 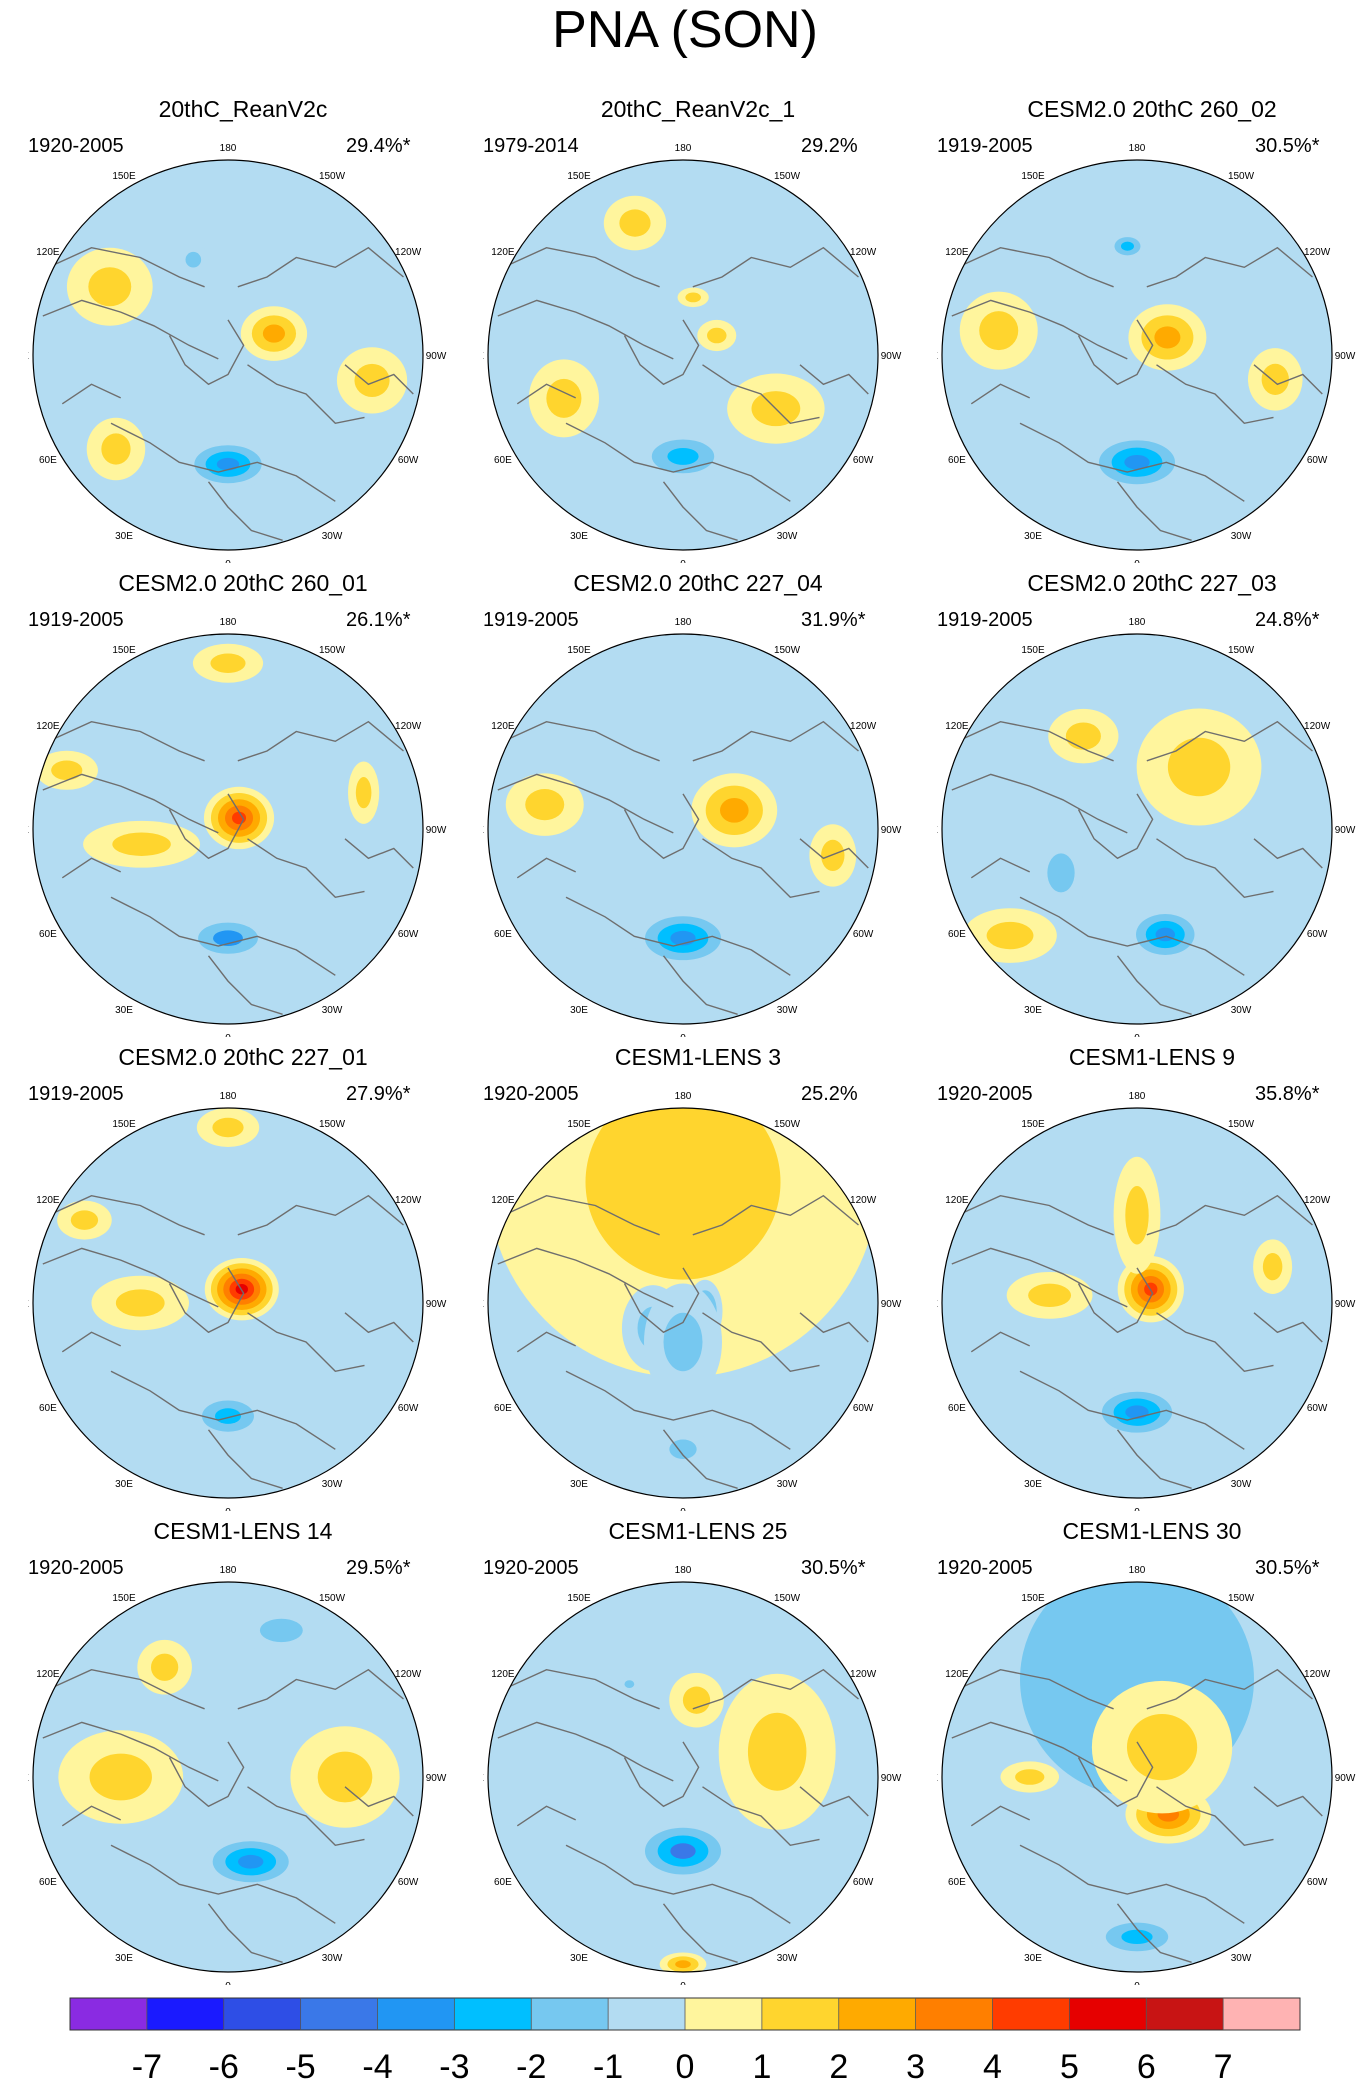 I want to click on map-background, so click(x=683, y=355).